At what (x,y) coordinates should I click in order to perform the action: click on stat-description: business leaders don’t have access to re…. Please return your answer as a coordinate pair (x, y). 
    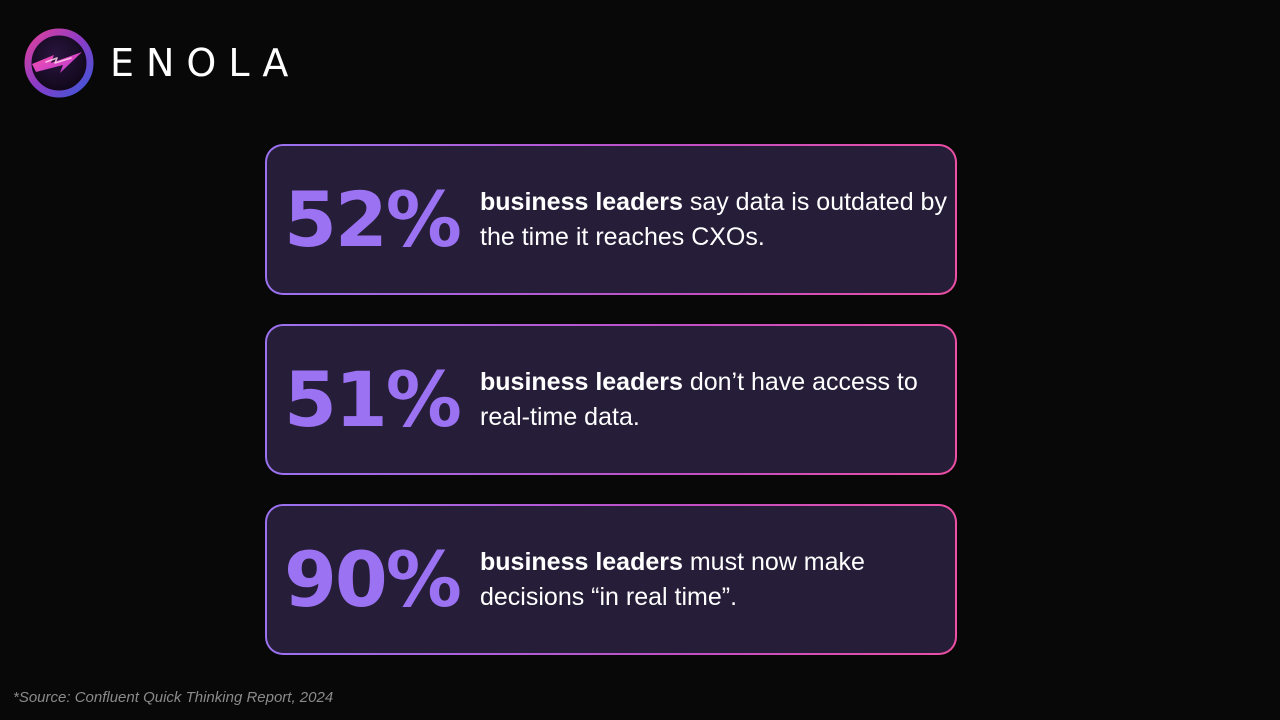
    Looking at the image, I should click on (715, 399).